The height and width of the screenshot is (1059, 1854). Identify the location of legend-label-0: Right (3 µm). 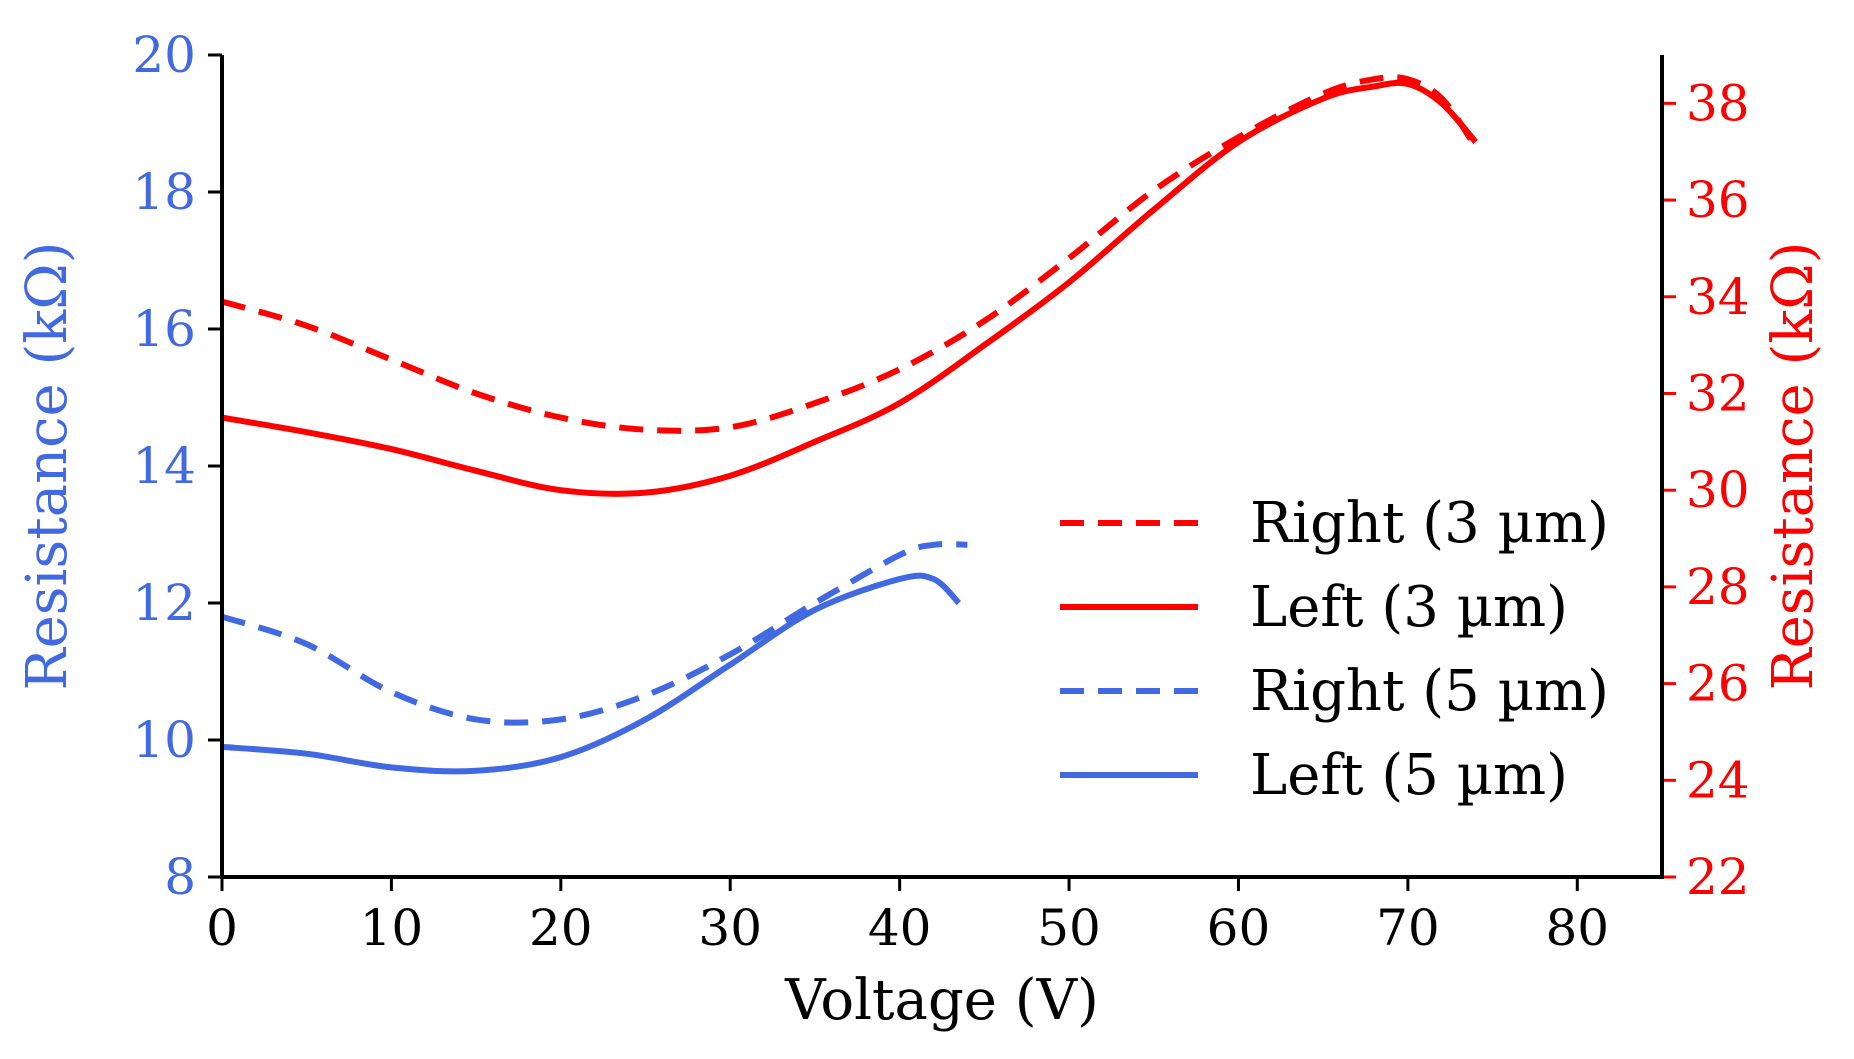
(1429, 523).